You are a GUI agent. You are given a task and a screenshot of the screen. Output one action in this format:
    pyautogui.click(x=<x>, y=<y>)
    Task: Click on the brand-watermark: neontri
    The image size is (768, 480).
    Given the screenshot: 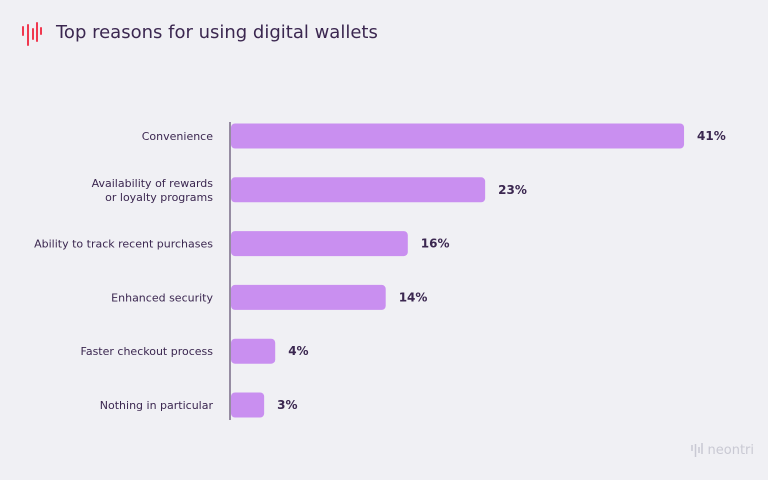 What is the action you would take?
    pyautogui.click(x=722, y=450)
    